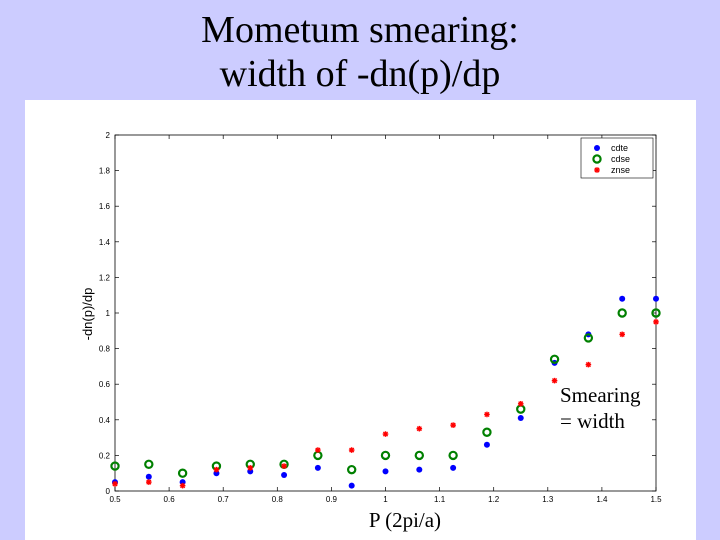 The height and width of the screenshot is (540, 720). What do you see at coordinates (440, 499) in the screenshot?
I see `x-tick-label: 1.1` at bounding box center [440, 499].